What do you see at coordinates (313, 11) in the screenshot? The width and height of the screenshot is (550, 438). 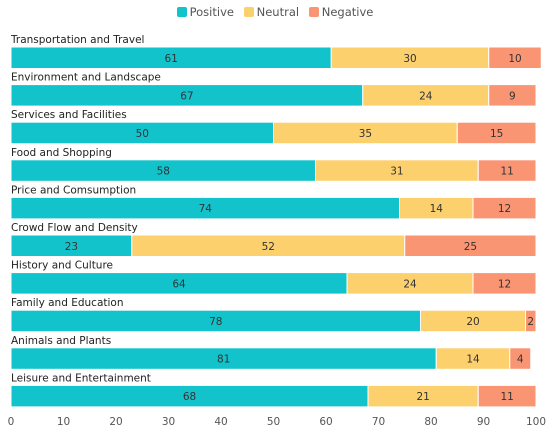 I see `legend-swatch-negative` at bounding box center [313, 11].